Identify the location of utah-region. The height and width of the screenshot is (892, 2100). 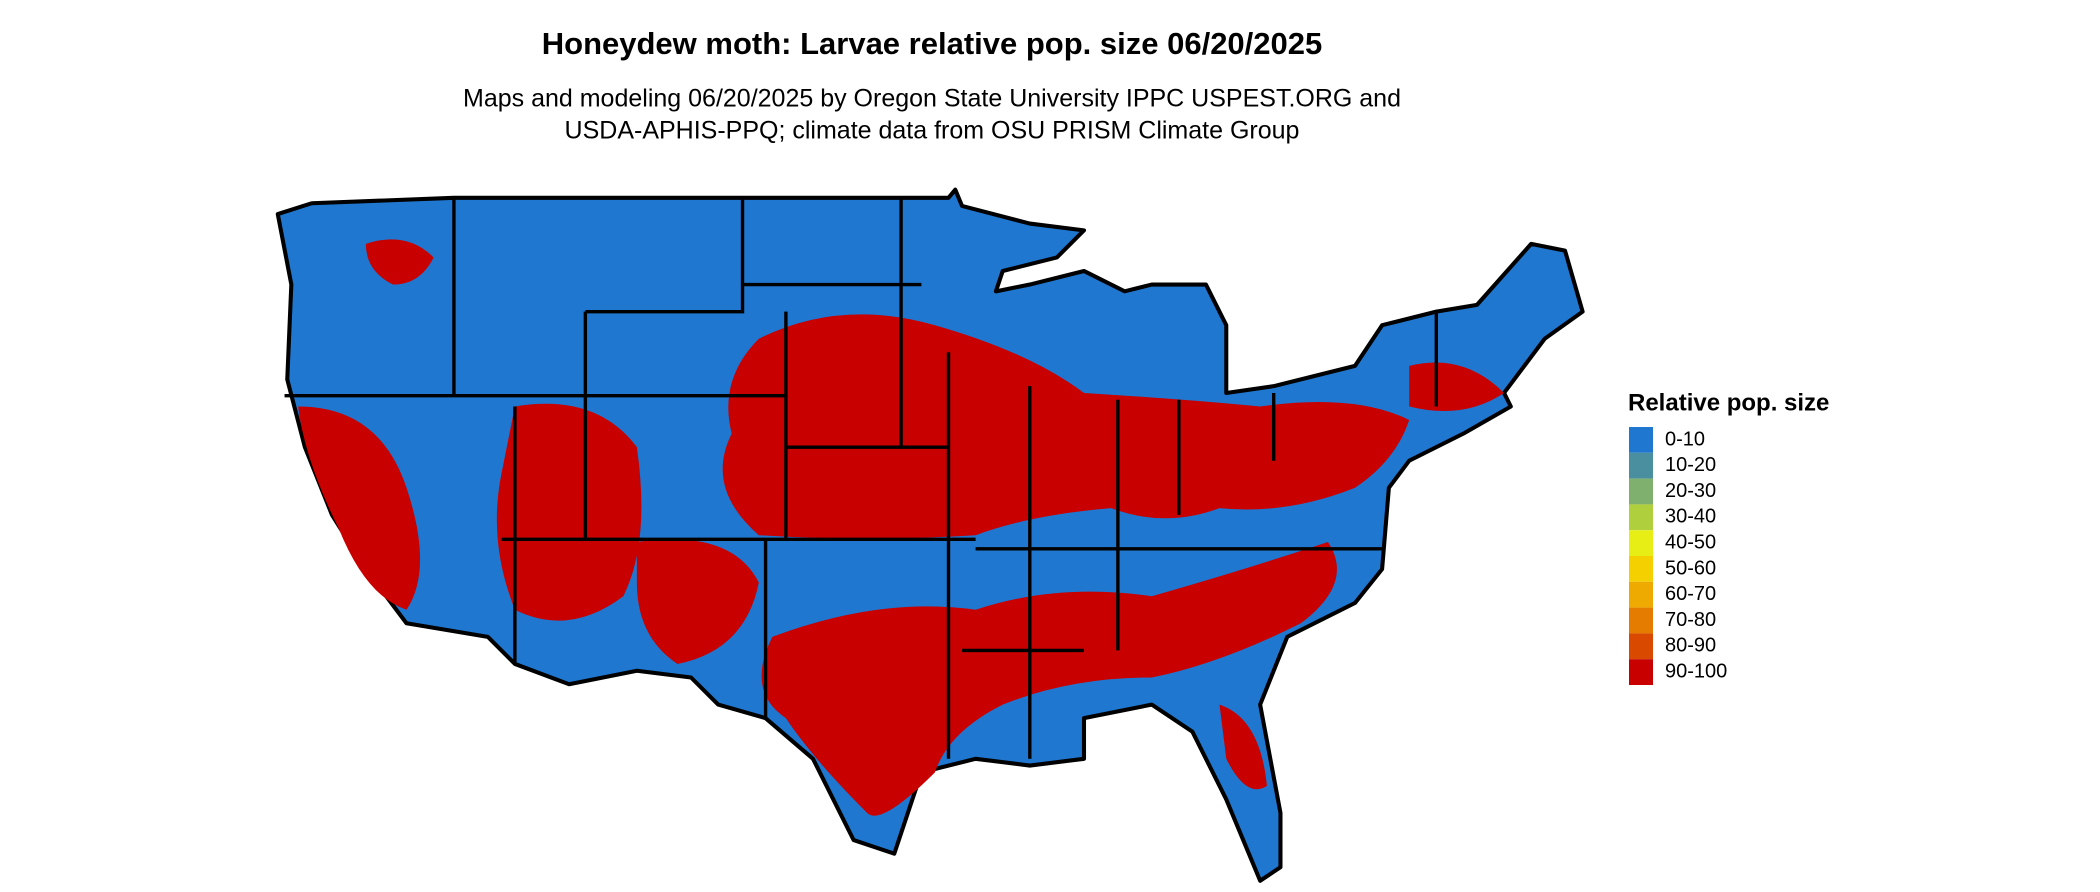
(569, 512).